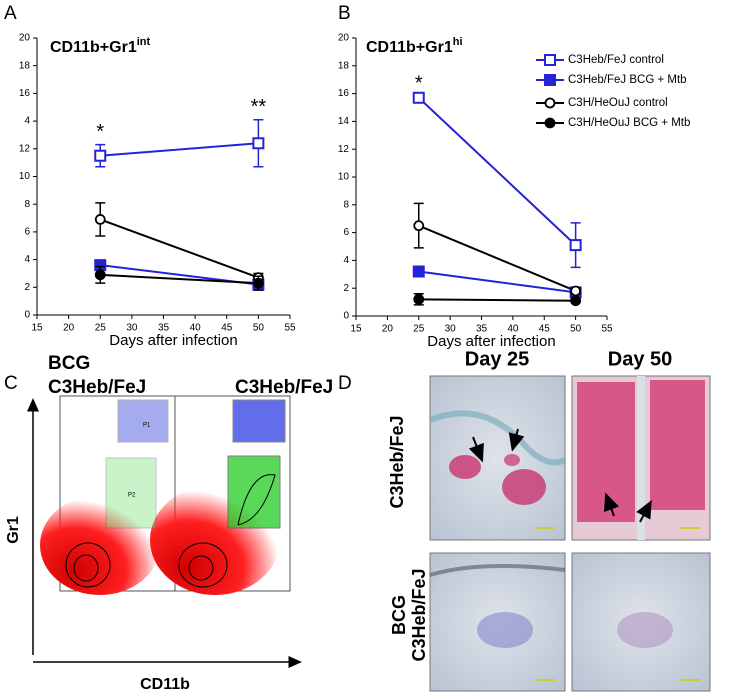  Describe the element at coordinates (629, 123) in the screenshot. I see `legend-label: C3H/HeOuJ BCG + Mtb` at that location.